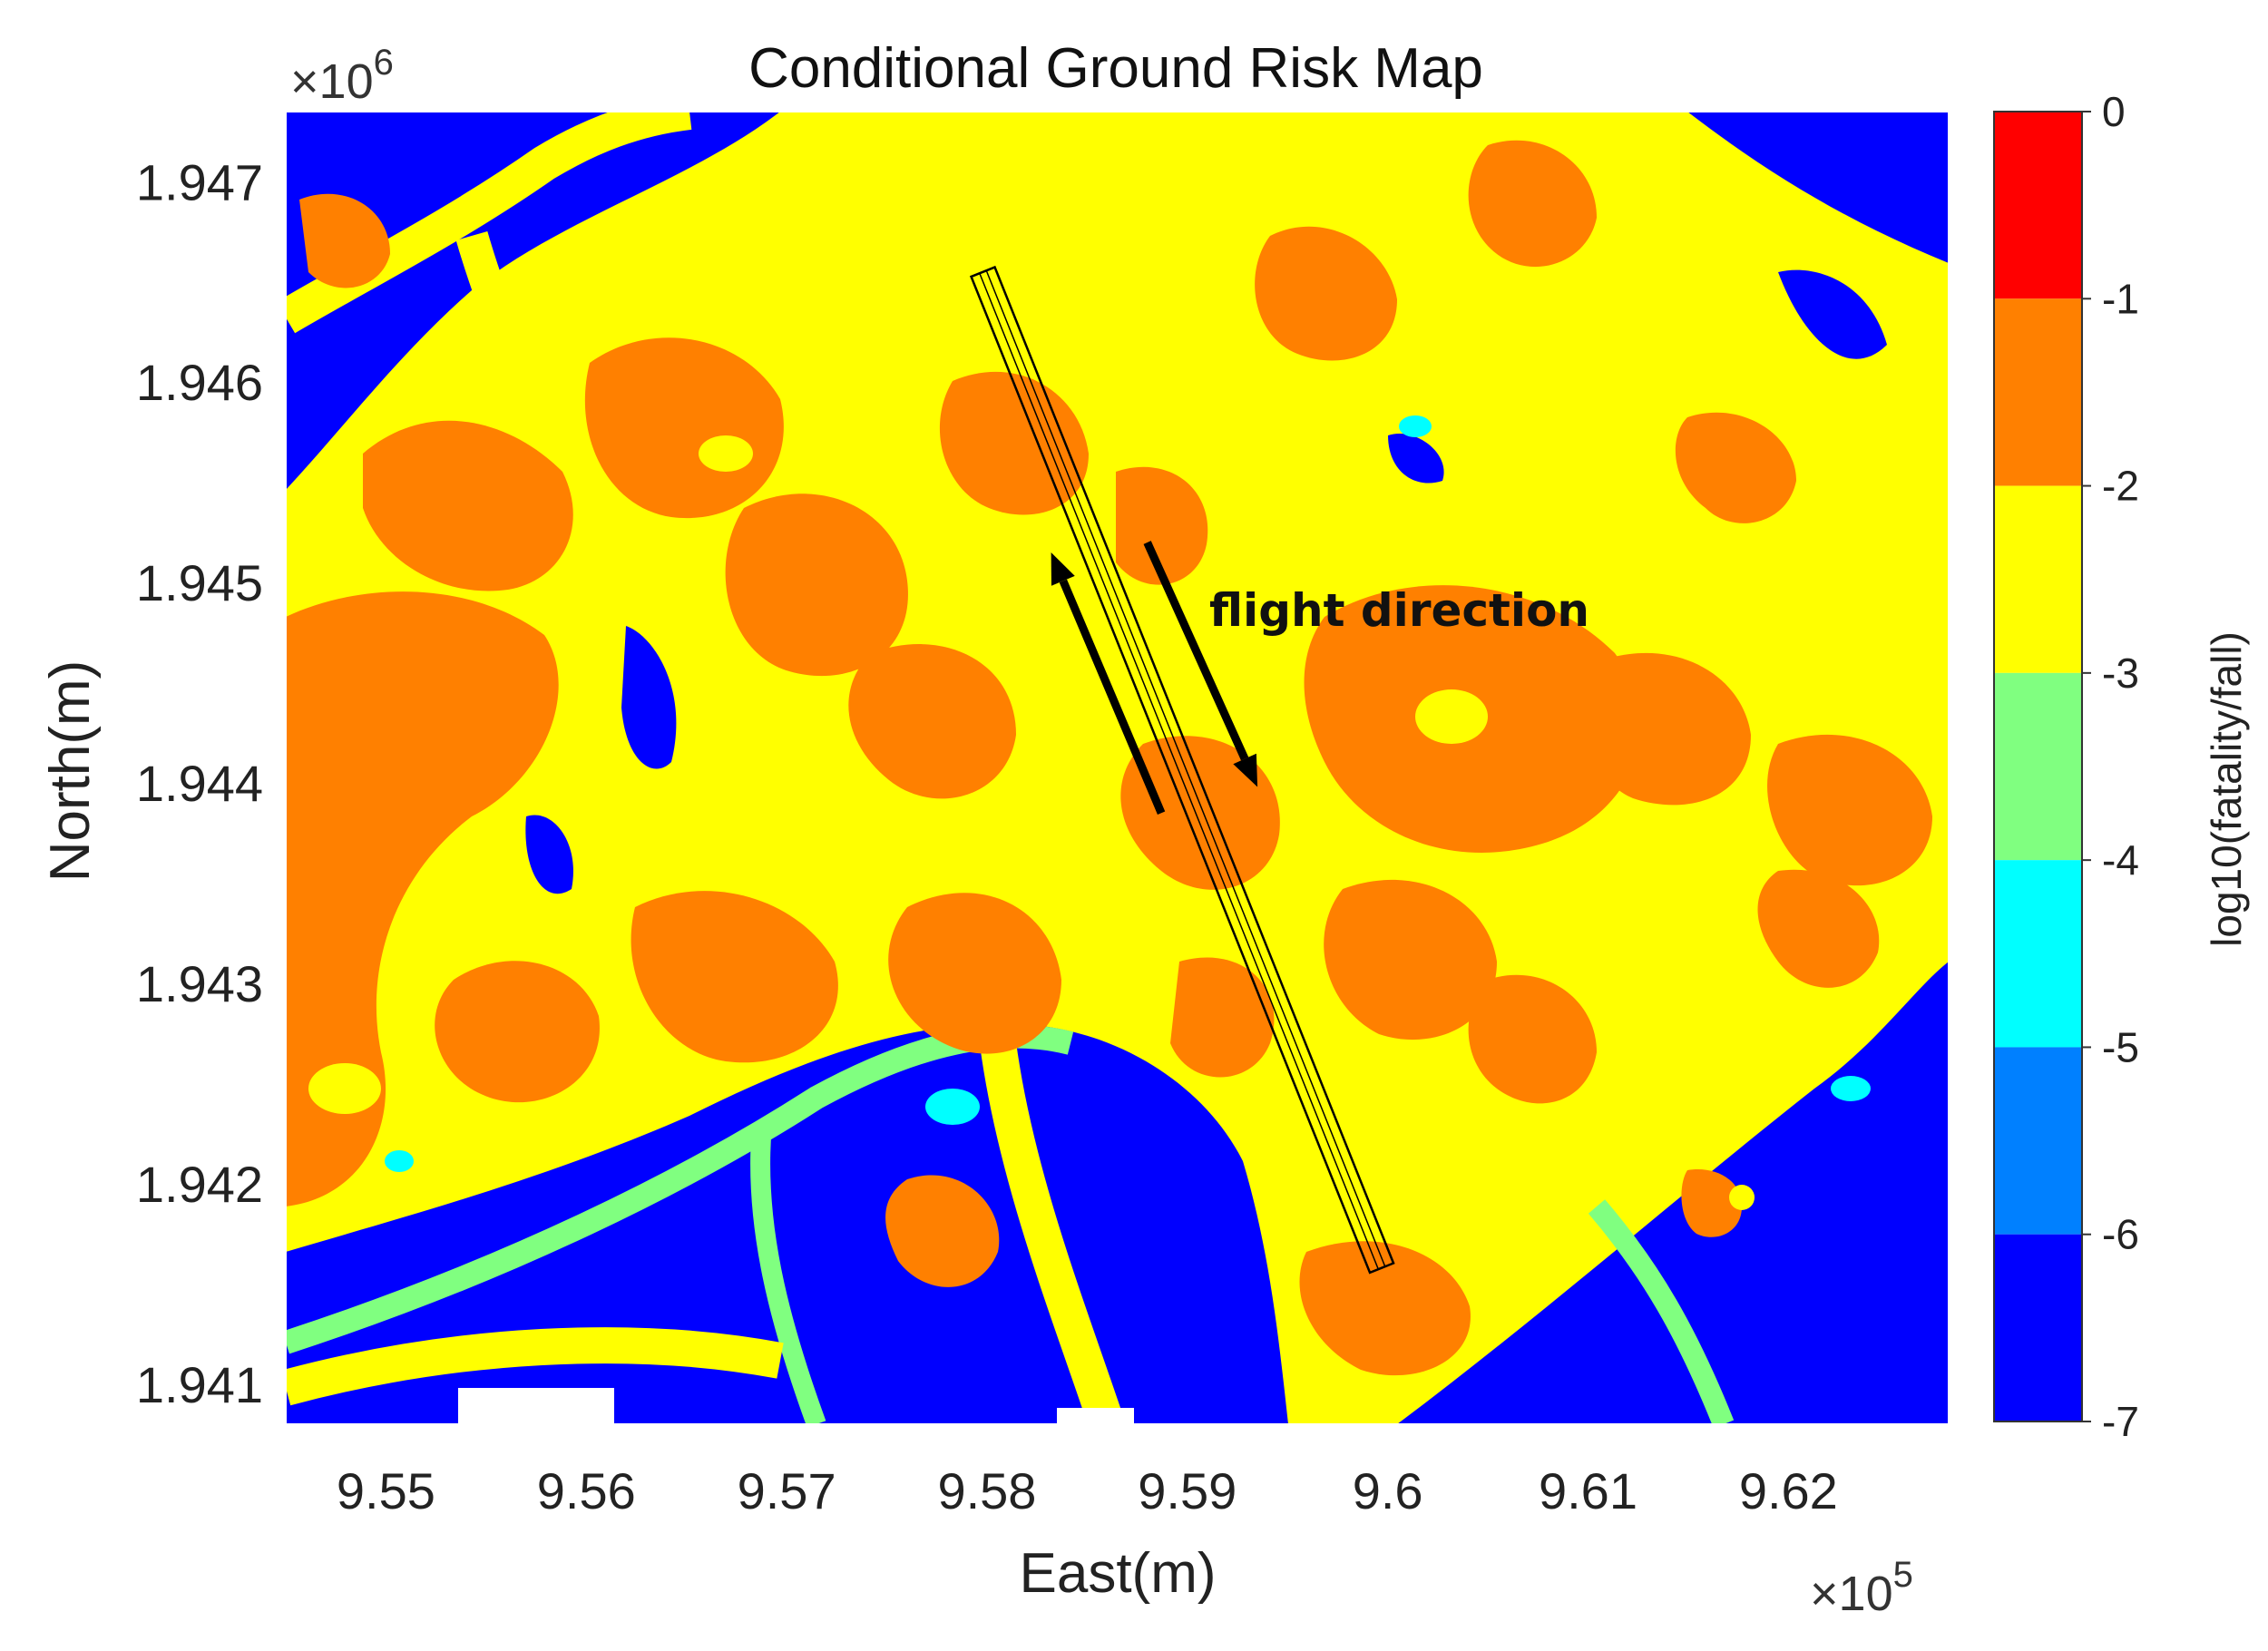  Describe the element at coordinates (1662, 1311) in the screenshot. I see `road-southeast` at that location.